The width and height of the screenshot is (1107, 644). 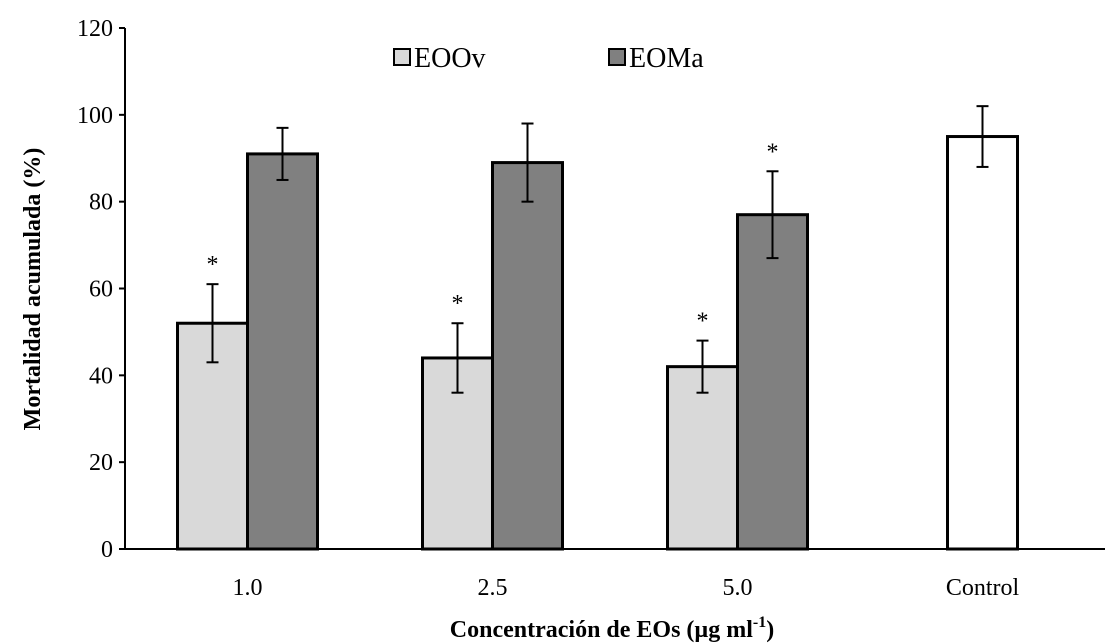 What do you see at coordinates (626, 588) in the screenshot?
I see `x-axis-tick-labels: 1.0 2.5 5.0 Control` at bounding box center [626, 588].